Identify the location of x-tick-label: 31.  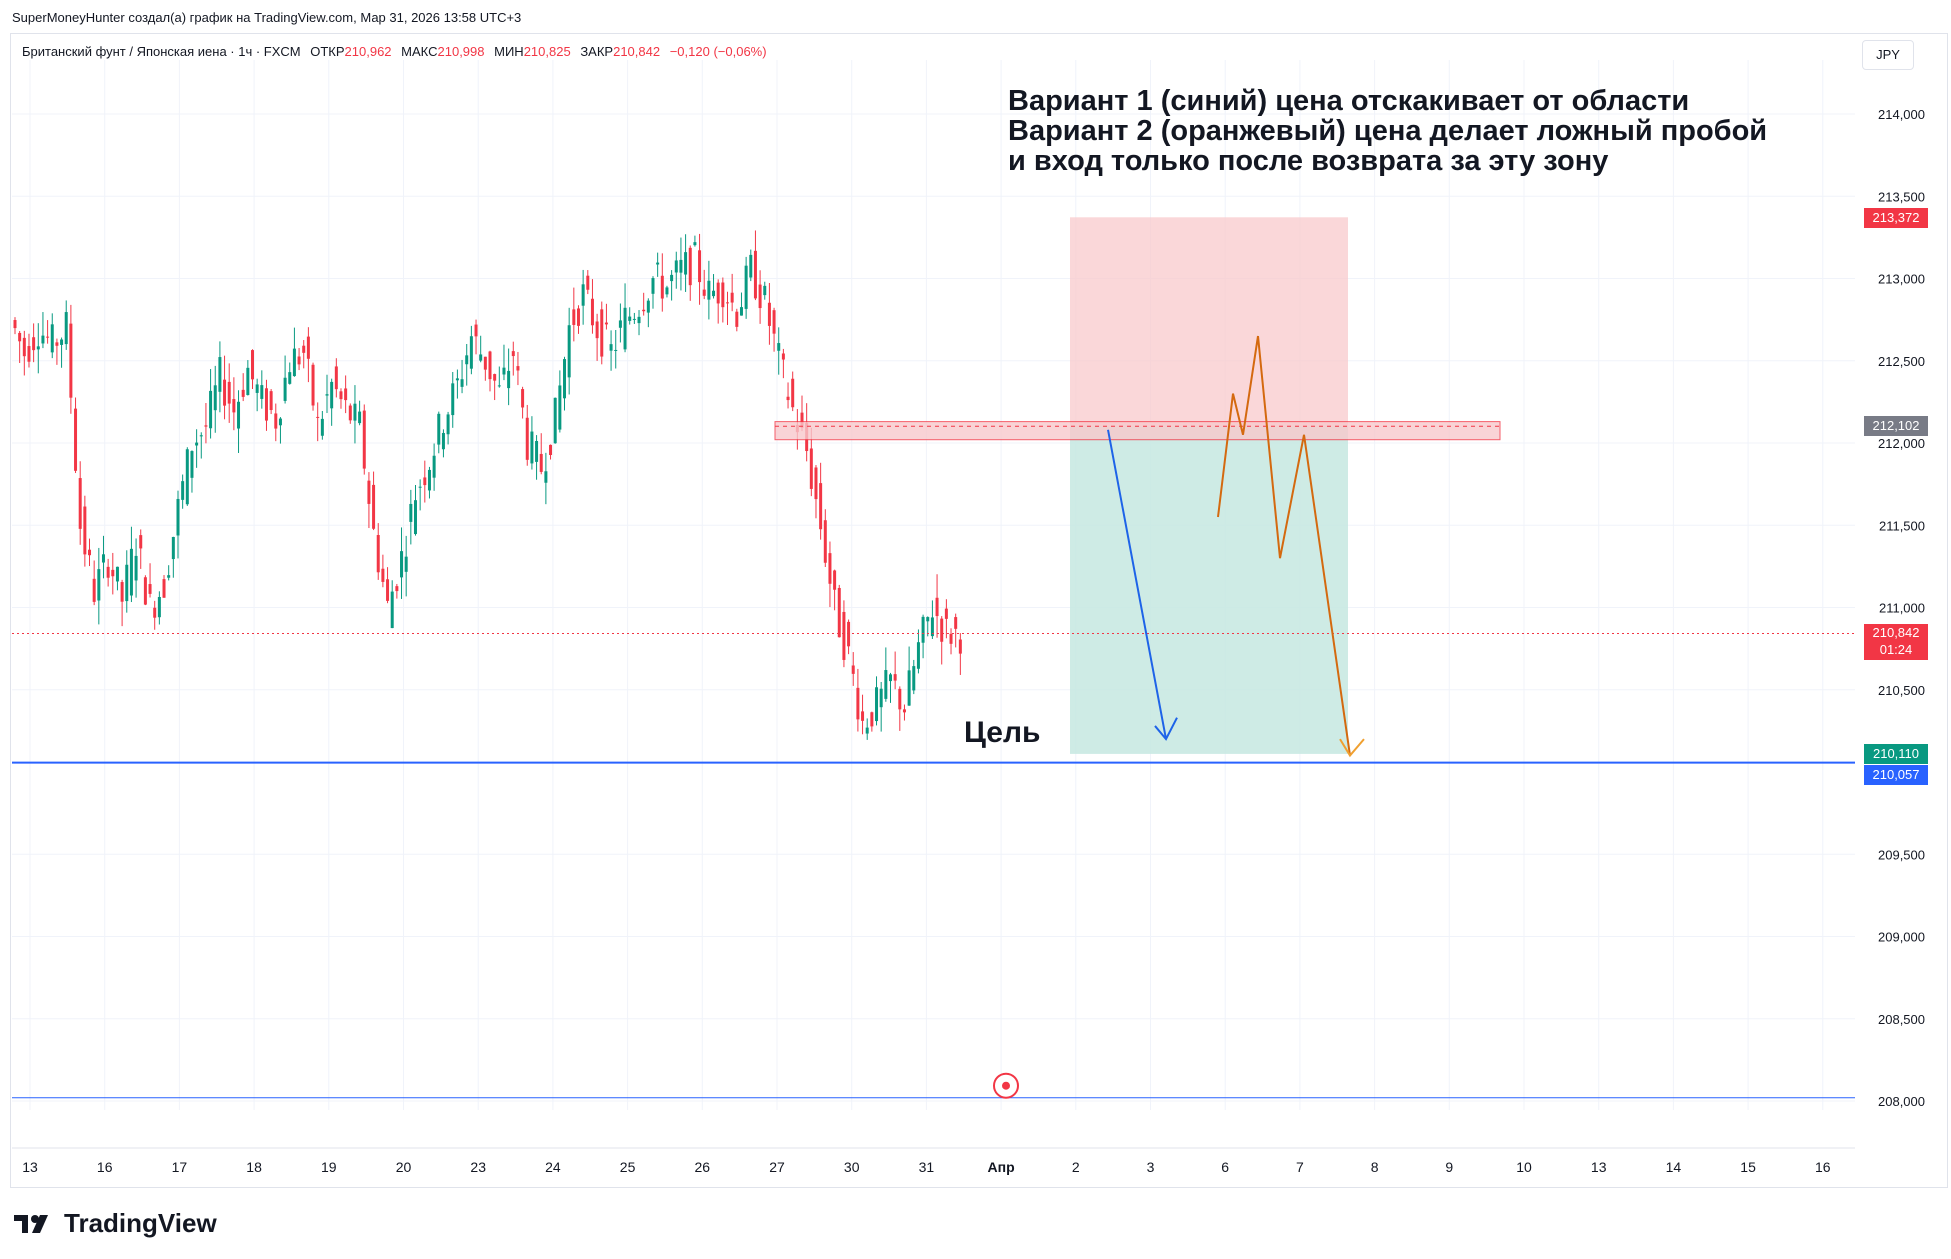
(927, 1167).